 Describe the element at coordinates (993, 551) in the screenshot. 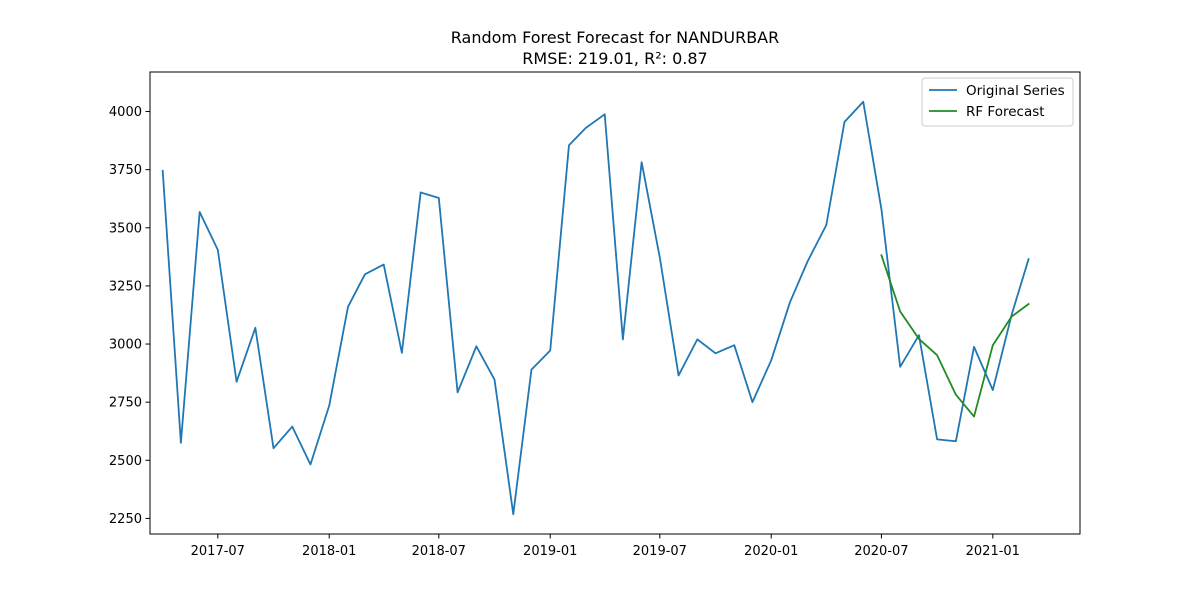

I see `x-tick-label: 2021-01` at that location.